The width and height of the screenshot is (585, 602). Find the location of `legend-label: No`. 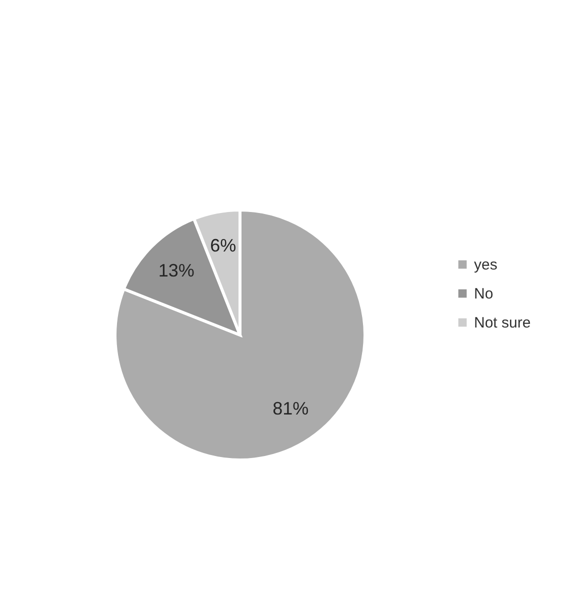

legend-label: No is located at coordinates (484, 294).